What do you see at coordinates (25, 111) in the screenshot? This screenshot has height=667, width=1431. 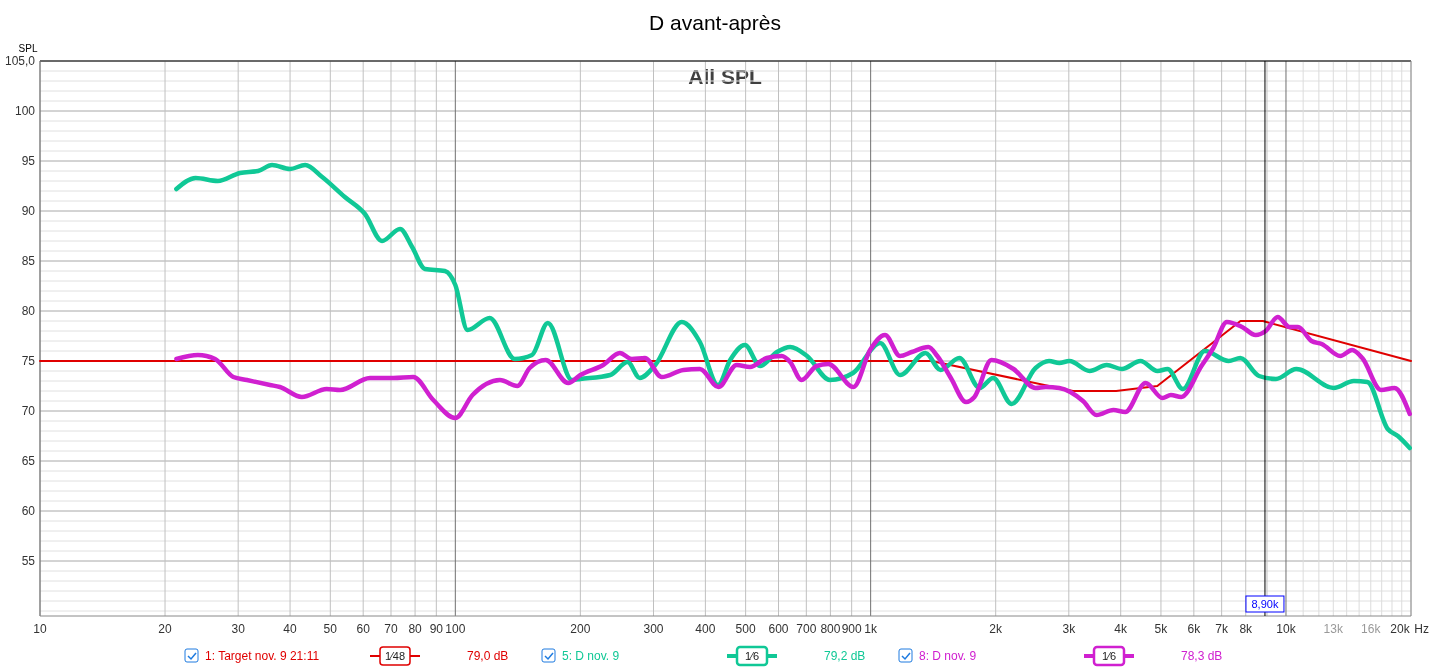 I see `y-tick-label: 100` at bounding box center [25, 111].